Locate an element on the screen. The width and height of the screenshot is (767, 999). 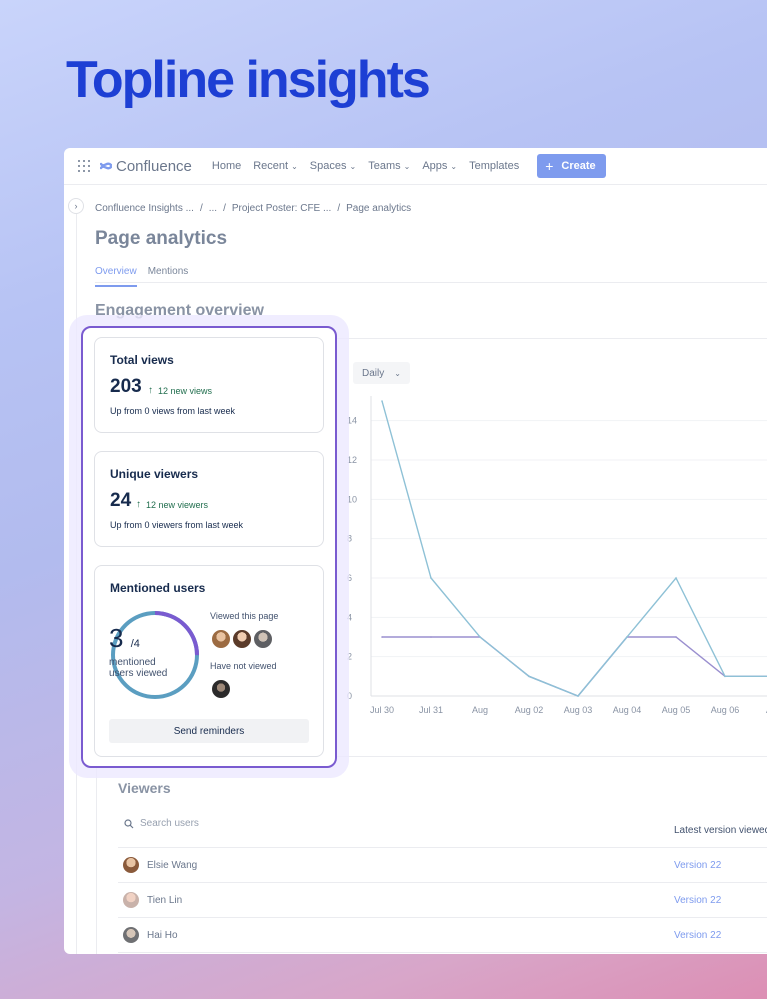
section-divider is located at coordinates (431, 338).